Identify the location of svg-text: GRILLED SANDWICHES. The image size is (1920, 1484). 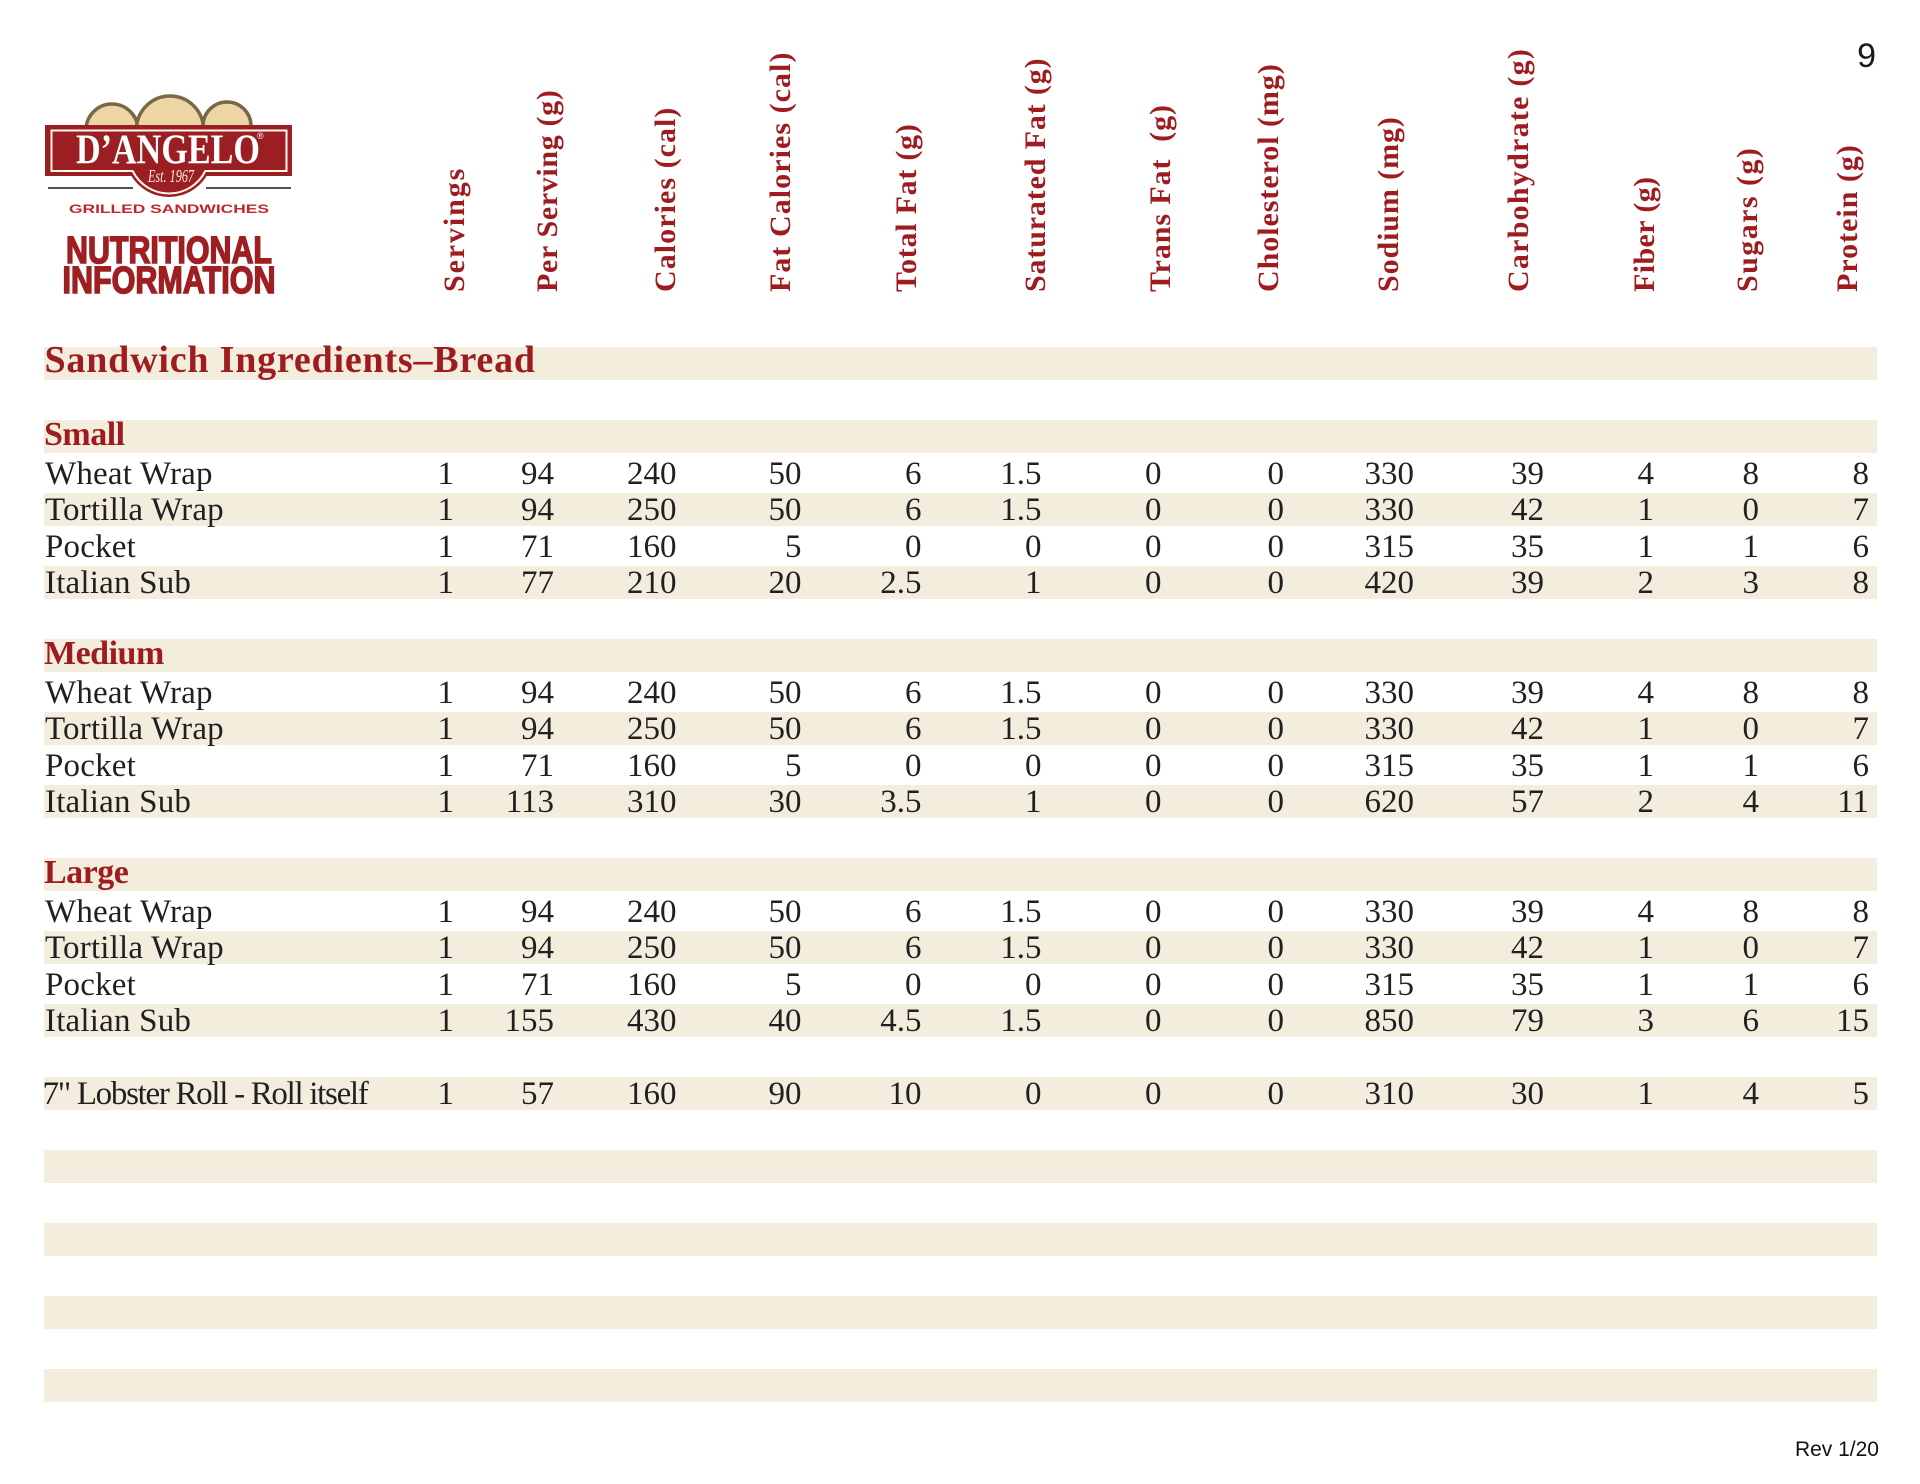
(169, 209).